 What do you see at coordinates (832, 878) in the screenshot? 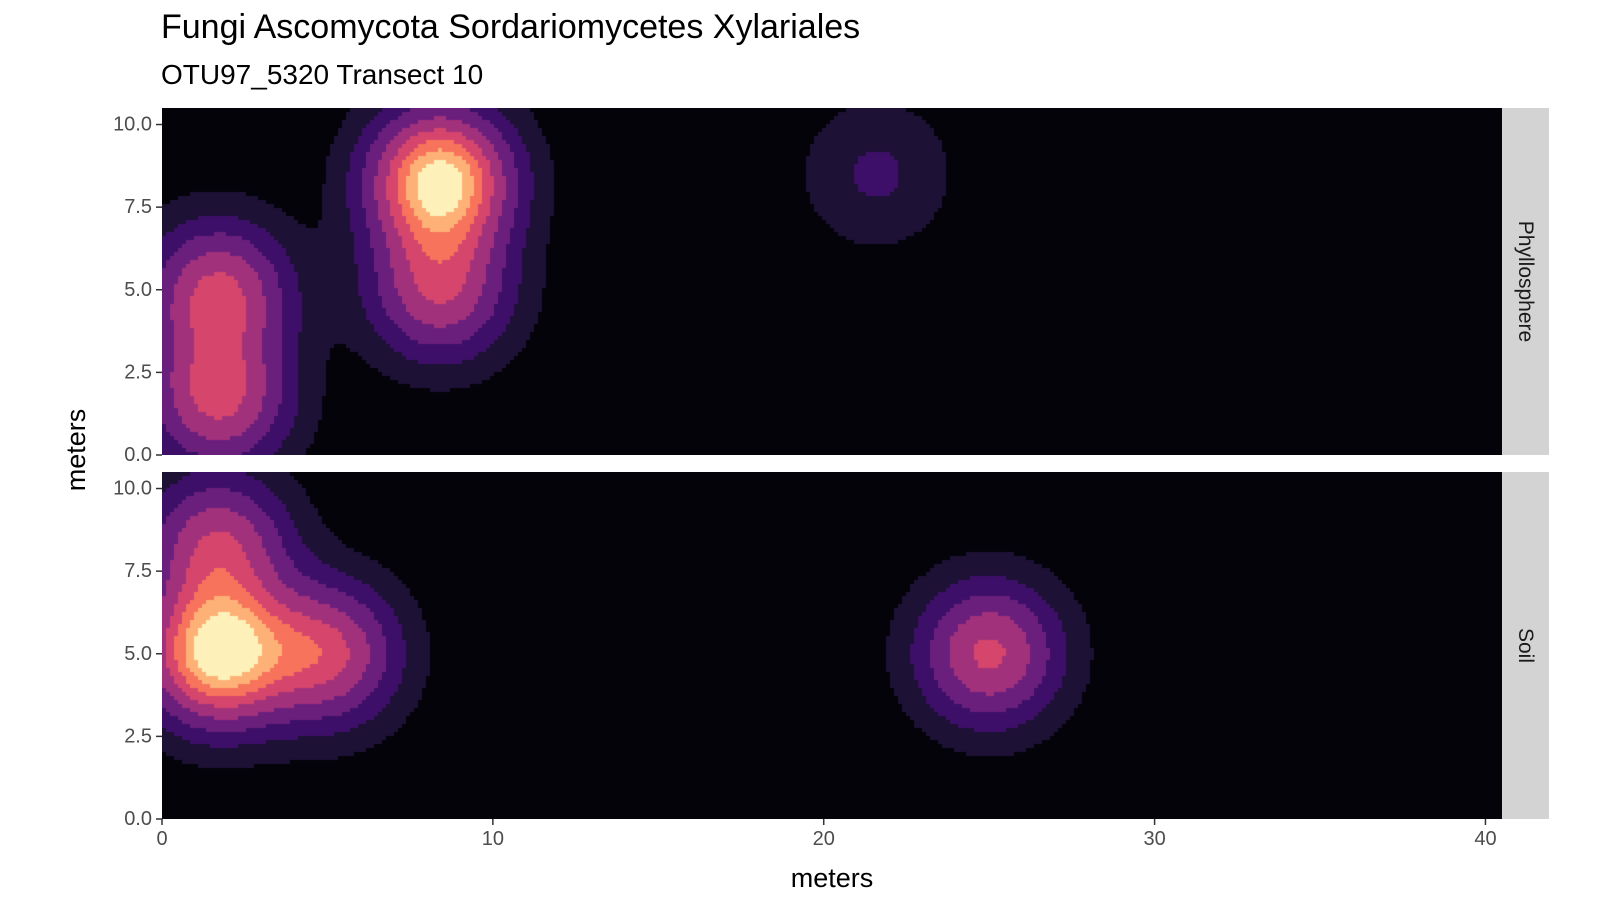
I see `x-axis-title: meters` at bounding box center [832, 878].